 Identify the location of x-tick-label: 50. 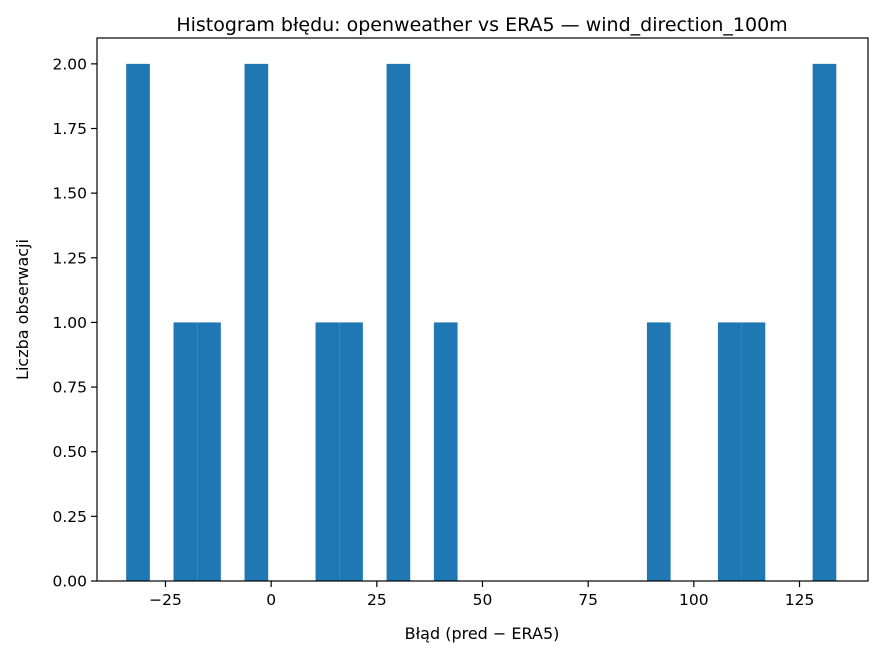
(483, 600).